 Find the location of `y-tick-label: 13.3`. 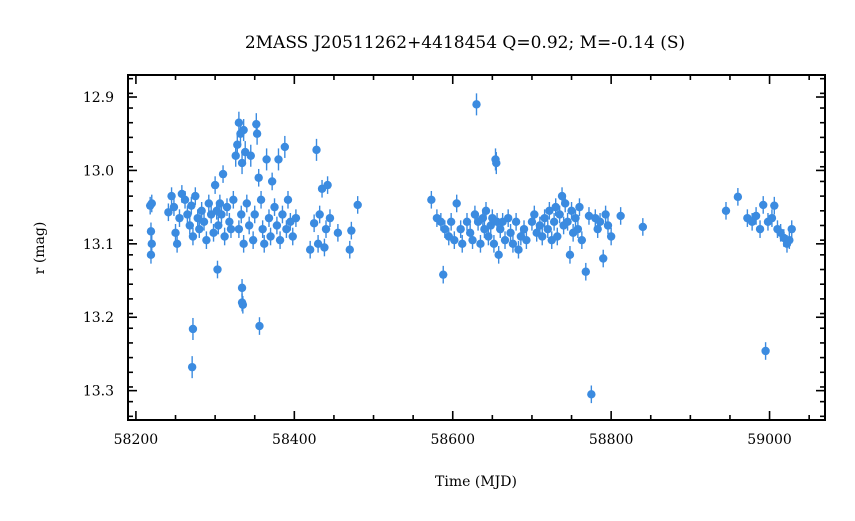

y-tick-label: 13.3 is located at coordinates (98, 392).